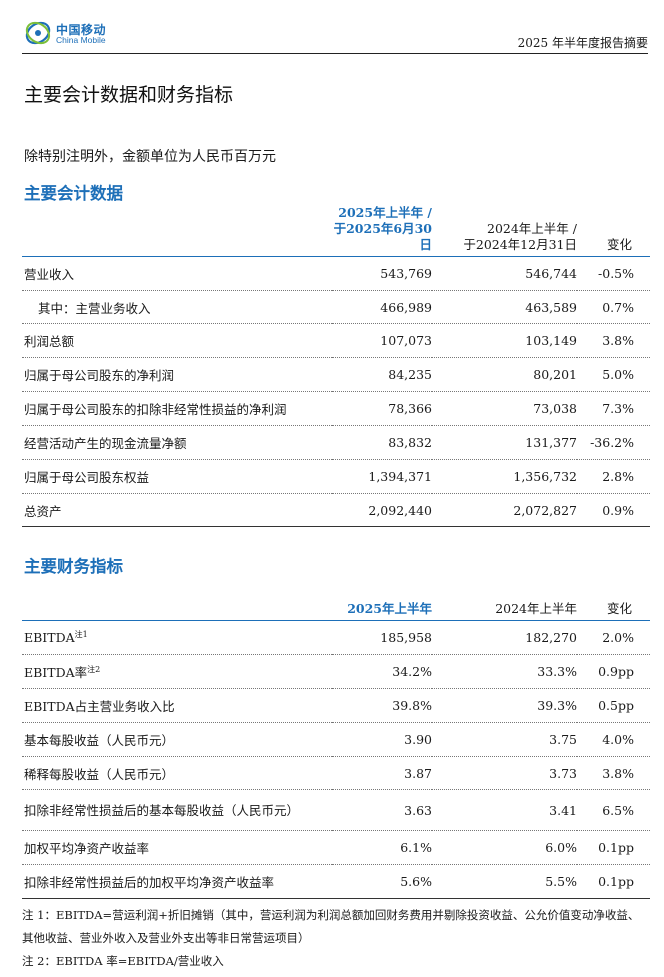 This screenshot has width=664, height=977. I want to click on table-row: 营业收入 543,769 546,744 -0.5%, so click(336, 274).